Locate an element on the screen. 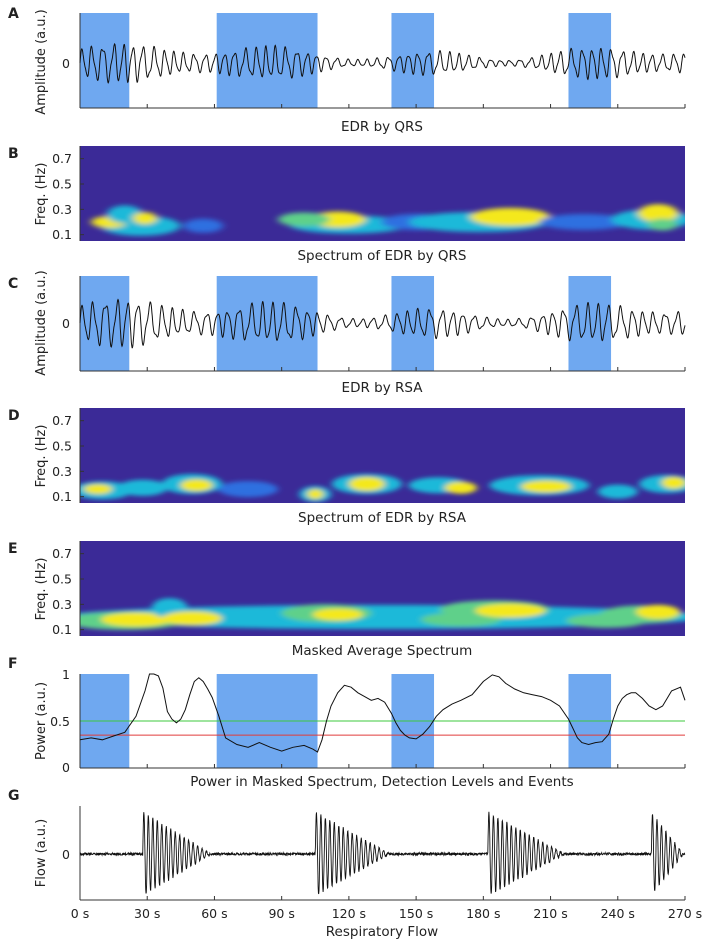 The height and width of the screenshot is (943, 708). edr-rsa-trace is located at coordinates (382, 323).